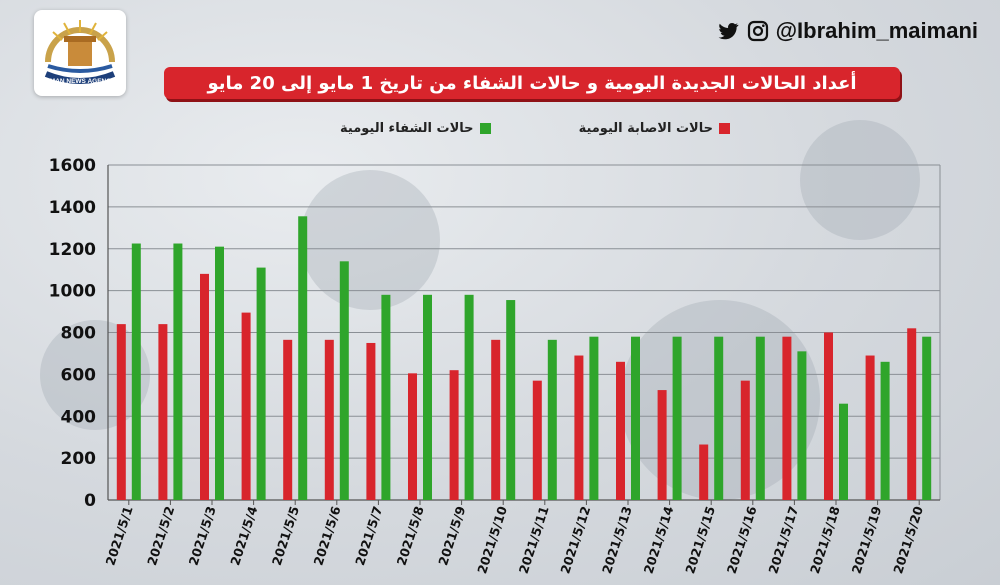 The height and width of the screenshot is (585, 1000). Describe the element at coordinates (72, 292) in the screenshot. I see `y-tick-label: 1000` at that location.